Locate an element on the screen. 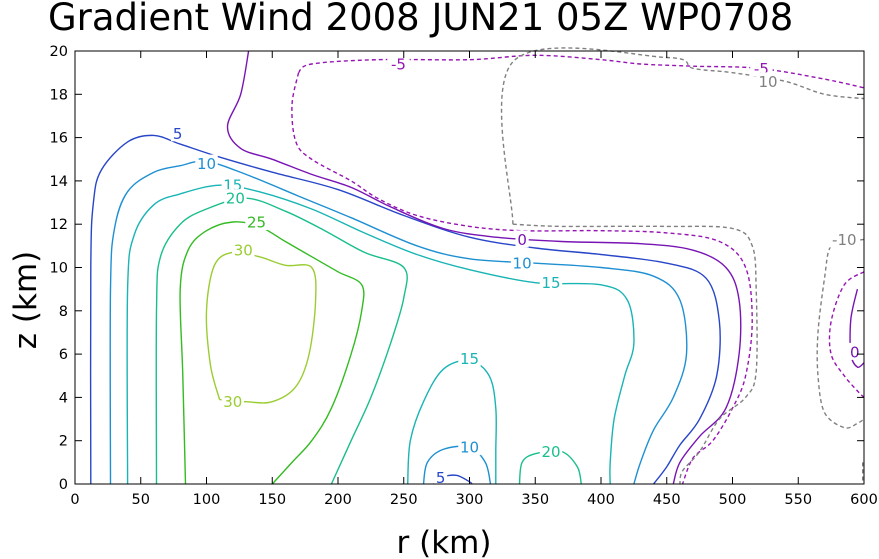 The height and width of the screenshot is (559, 879). y-tick-label-8: 16 is located at coordinates (59, 139).